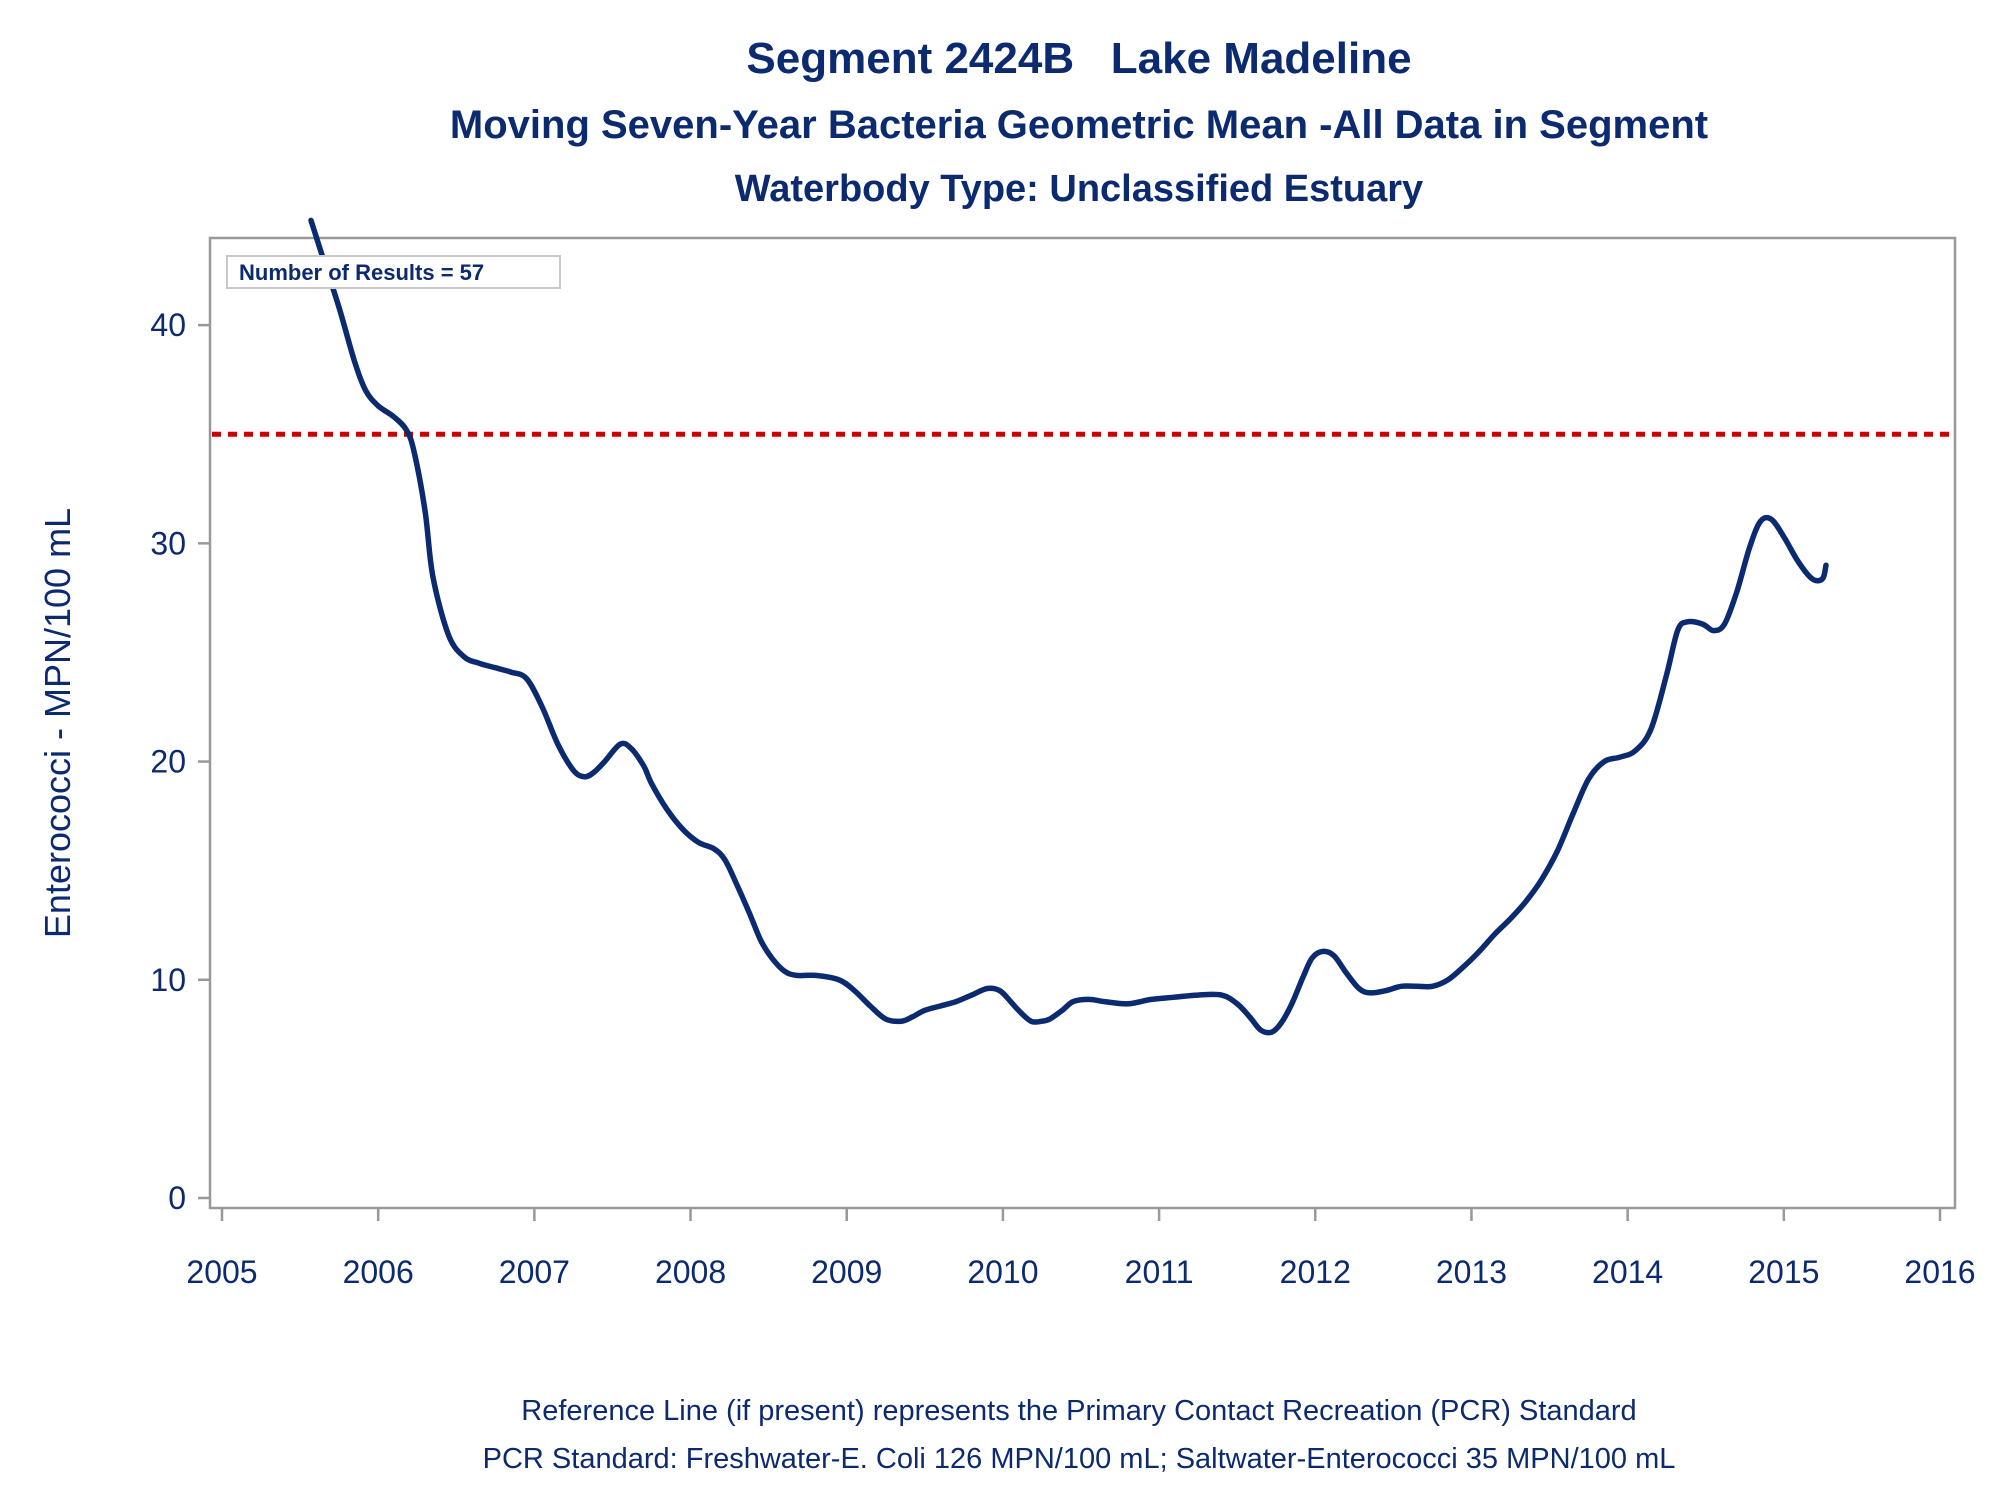 The width and height of the screenshot is (2000, 1500). Describe the element at coordinates (168, 762) in the screenshot. I see `y-tick-label: 20` at that location.